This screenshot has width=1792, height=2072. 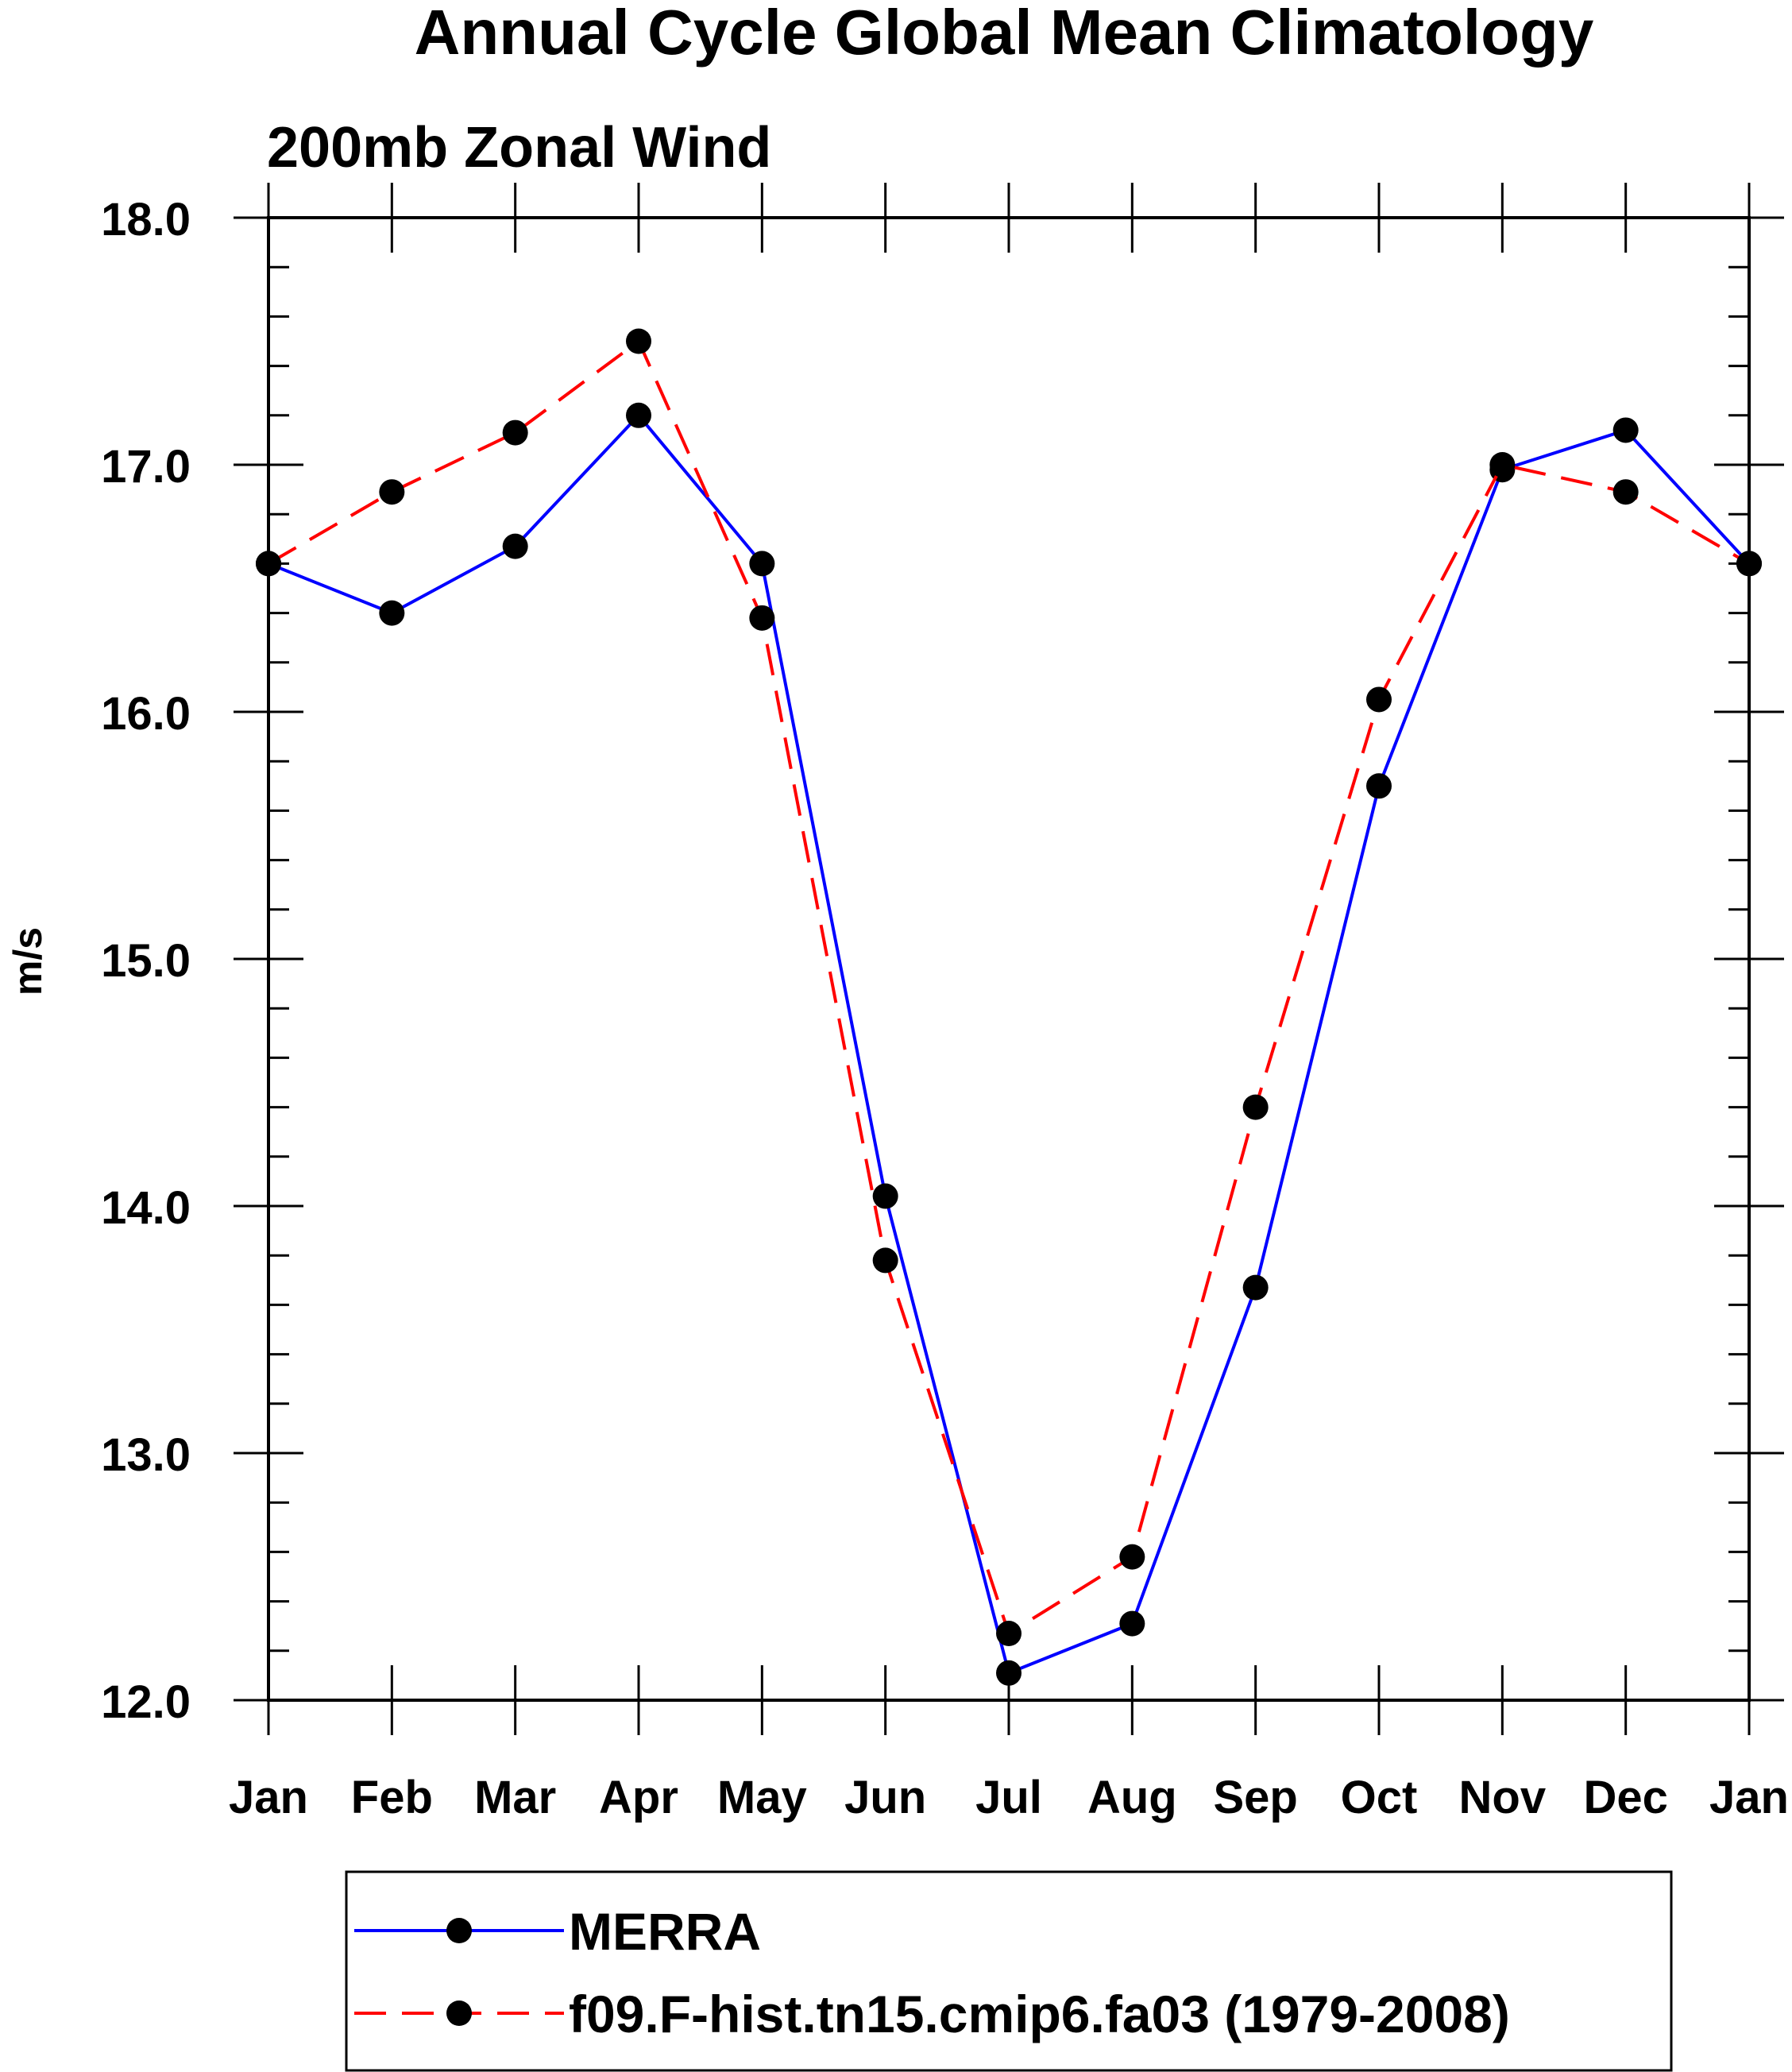 What do you see at coordinates (885, 1797) in the screenshot?
I see `x-tick-label: Jun` at bounding box center [885, 1797].